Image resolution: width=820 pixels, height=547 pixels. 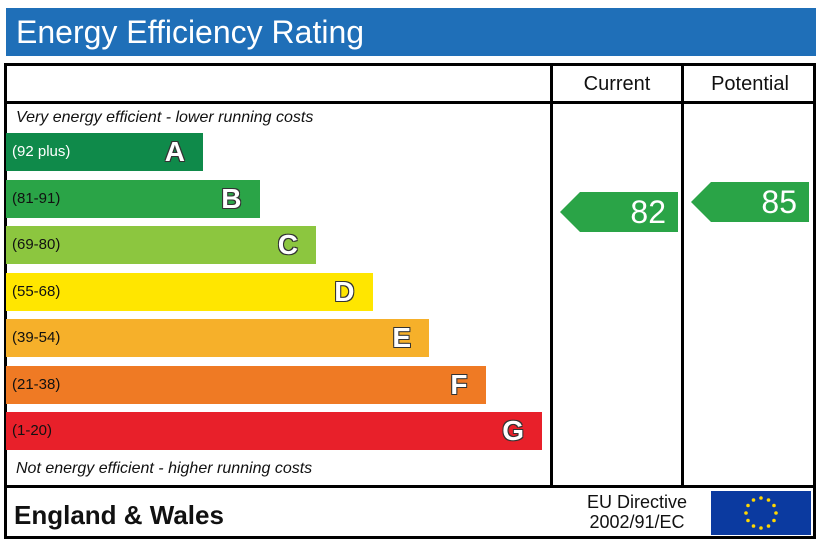 I want to click on band-letter: C, so click(x=287, y=244).